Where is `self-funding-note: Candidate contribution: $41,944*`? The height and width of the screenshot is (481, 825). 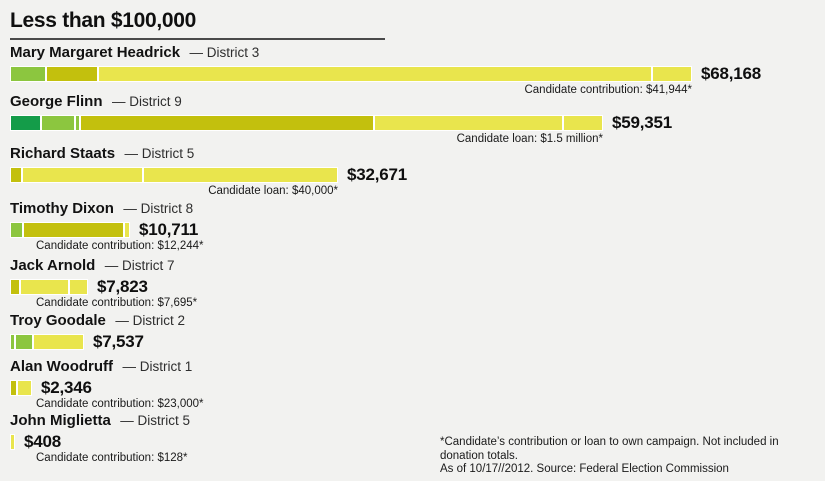
self-funding-note: Candidate contribution: $41,944* is located at coordinates (608, 90).